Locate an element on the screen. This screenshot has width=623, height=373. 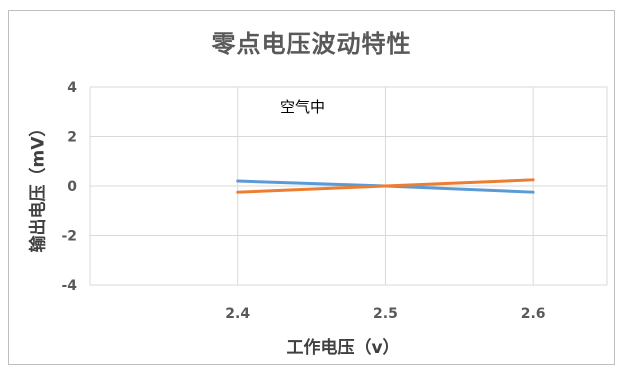
chart-annotation: 空气中 is located at coordinates (303, 107).